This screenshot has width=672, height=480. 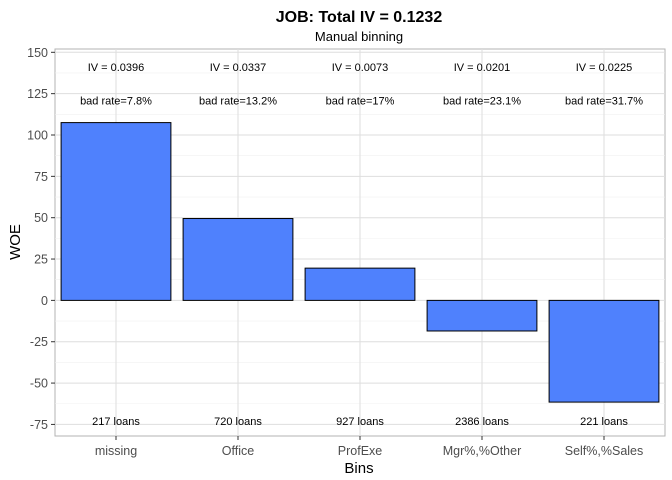 What do you see at coordinates (482, 451) in the screenshot?
I see `x-tick-label: Mgr%,%Other` at bounding box center [482, 451].